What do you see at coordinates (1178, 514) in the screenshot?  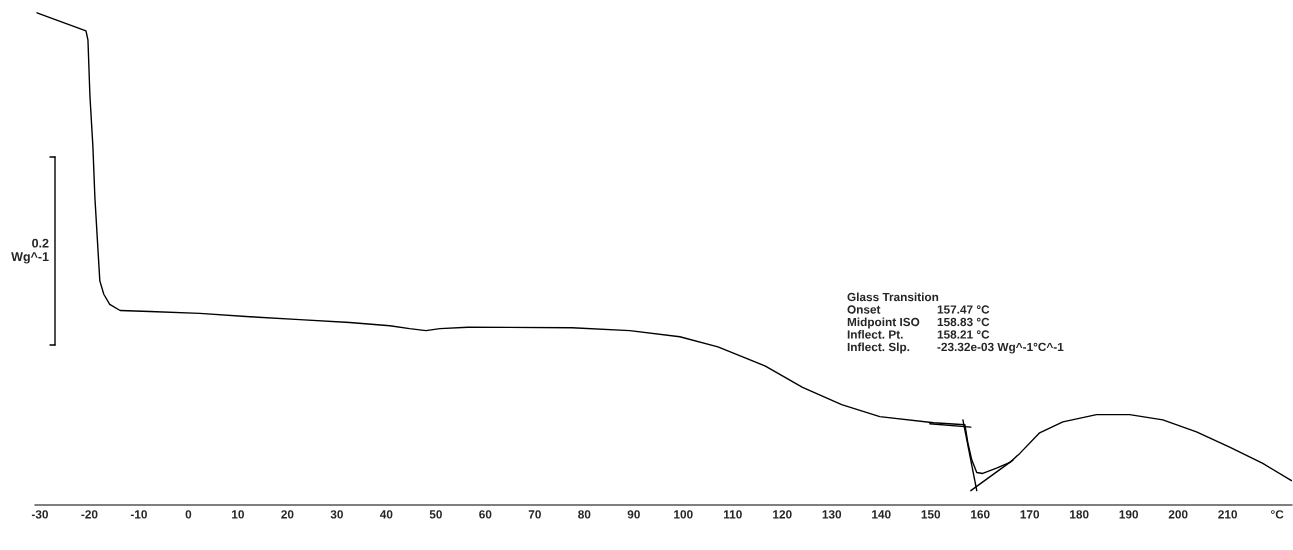 I see `x-tick-label: 200` at bounding box center [1178, 514].